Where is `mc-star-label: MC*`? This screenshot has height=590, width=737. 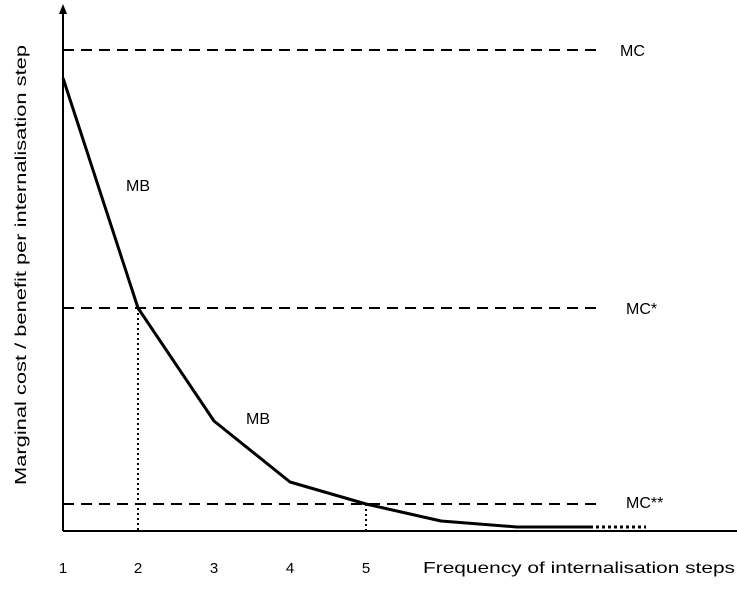
mc-star-label: MC* is located at coordinates (641, 309).